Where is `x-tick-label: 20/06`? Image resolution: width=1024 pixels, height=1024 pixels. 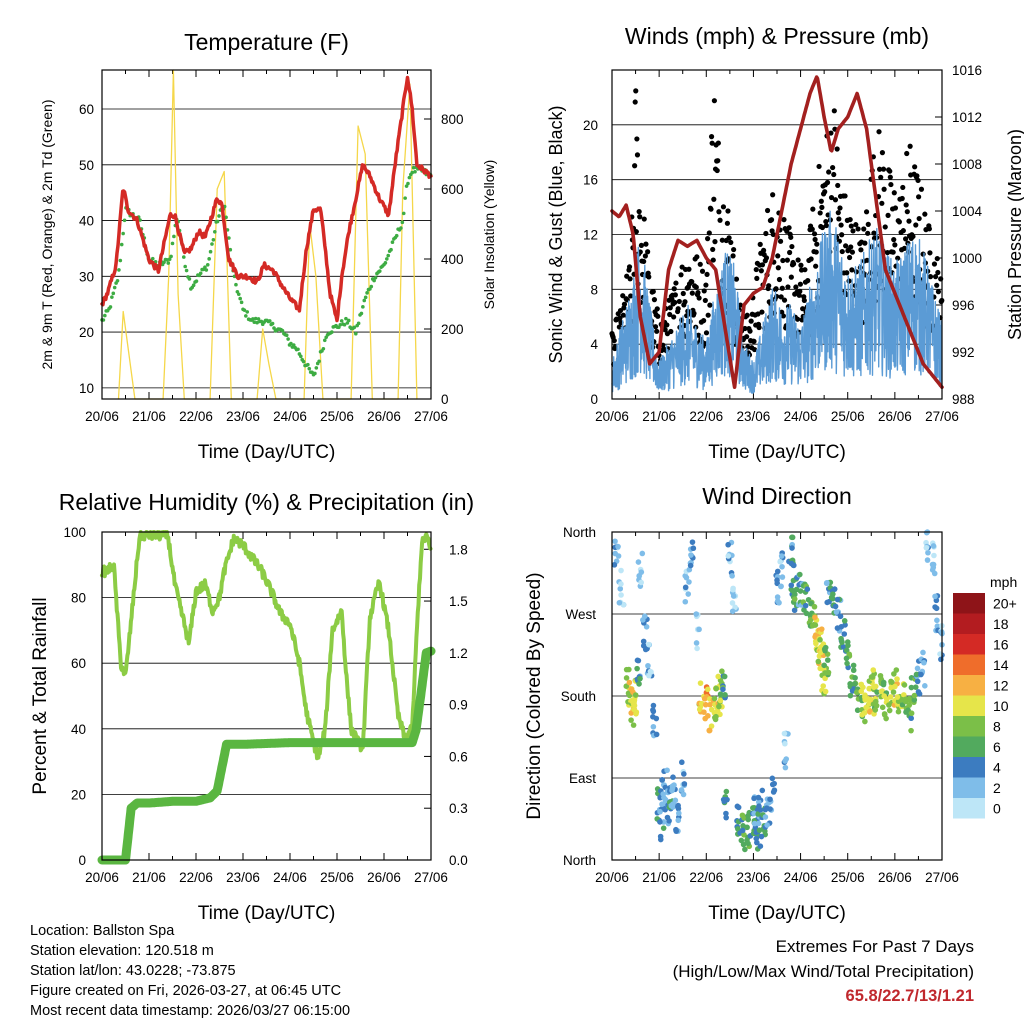 x-tick-label: 20/06 is located at coordinates (102, 416).